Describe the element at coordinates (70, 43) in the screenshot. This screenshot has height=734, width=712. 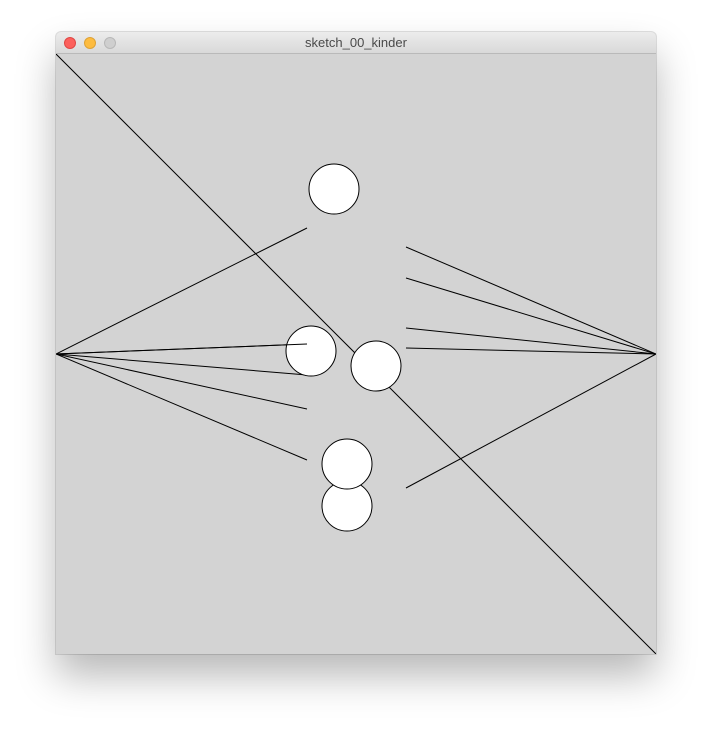
I see `close-button` at that location.